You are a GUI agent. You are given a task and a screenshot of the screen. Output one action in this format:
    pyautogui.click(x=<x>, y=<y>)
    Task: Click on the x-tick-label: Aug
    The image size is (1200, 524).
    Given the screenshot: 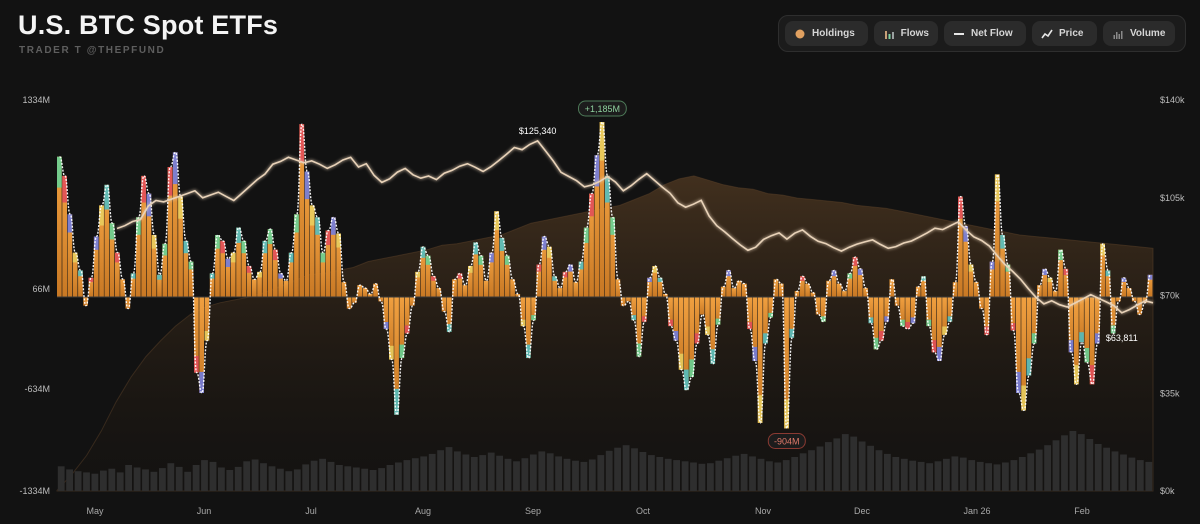 What is the action you would take?
    pyautogui.click(x=423, y=511)
    